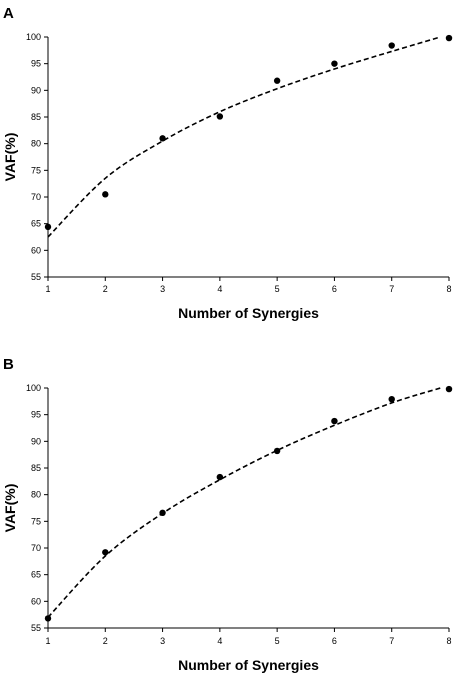 This screenshot has height=677, width=454. I want to click on panel-label: B, so click(8, 364).